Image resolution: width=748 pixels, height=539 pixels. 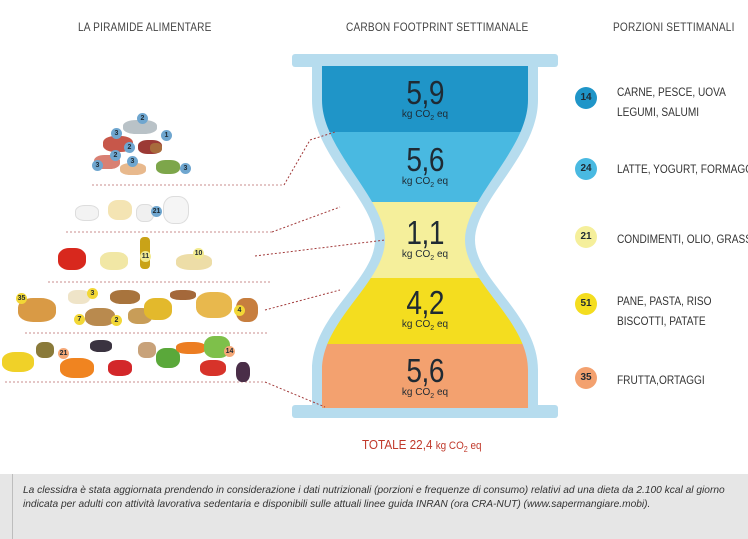 I want to click on pyramid-badge: 11, so click(x=145, y=256).